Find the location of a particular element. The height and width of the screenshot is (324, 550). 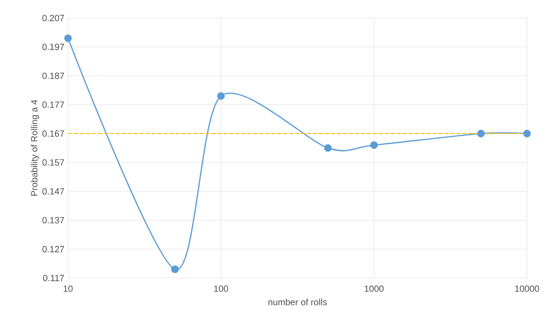

y-tick-label: 0.117 is located at coordinates (53, 278).